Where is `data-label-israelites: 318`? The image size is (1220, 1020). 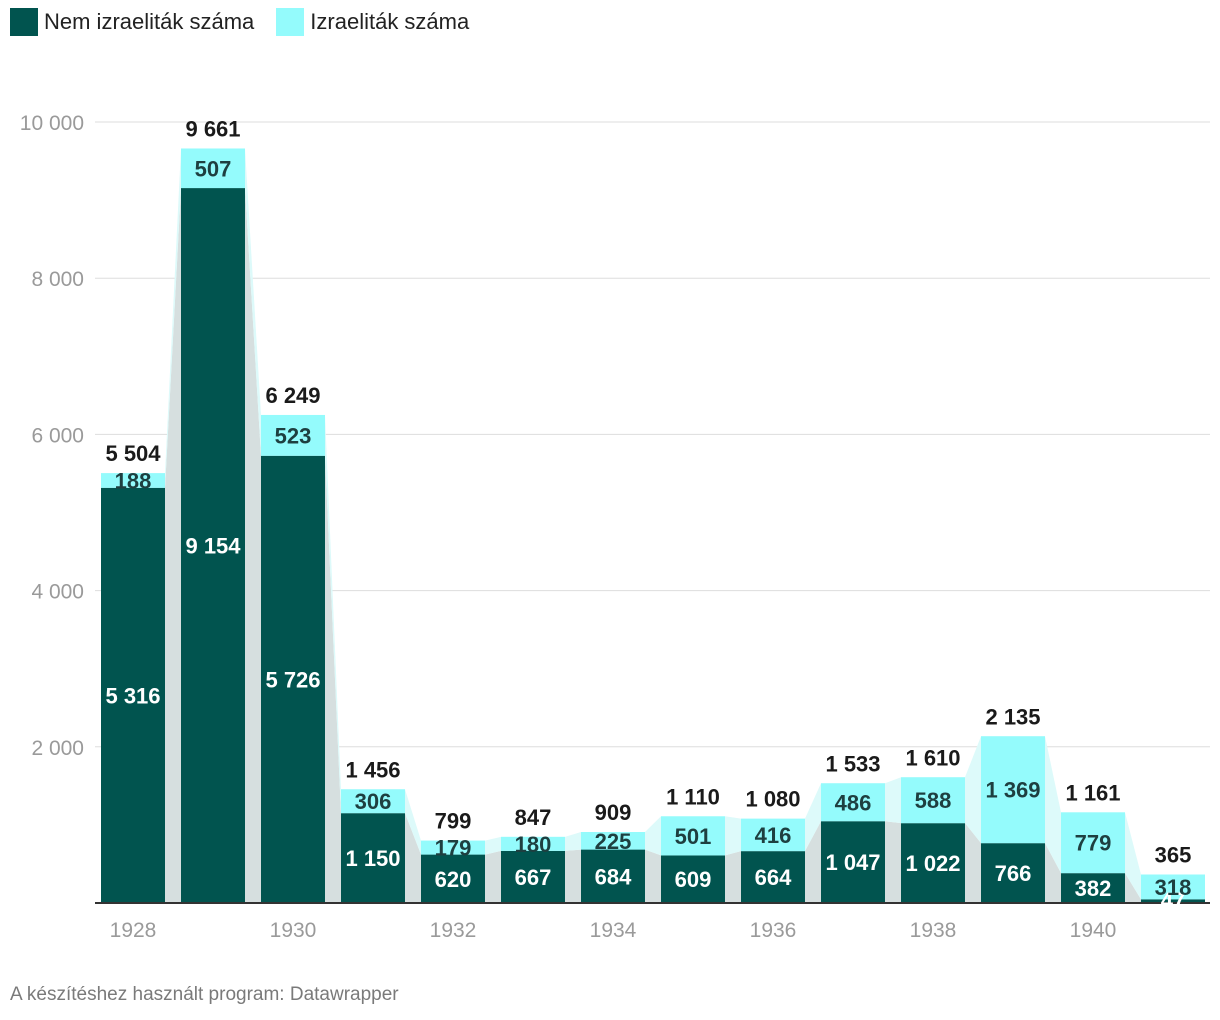 data-label-israelites: 318 is located at coordinates (1173, 887).